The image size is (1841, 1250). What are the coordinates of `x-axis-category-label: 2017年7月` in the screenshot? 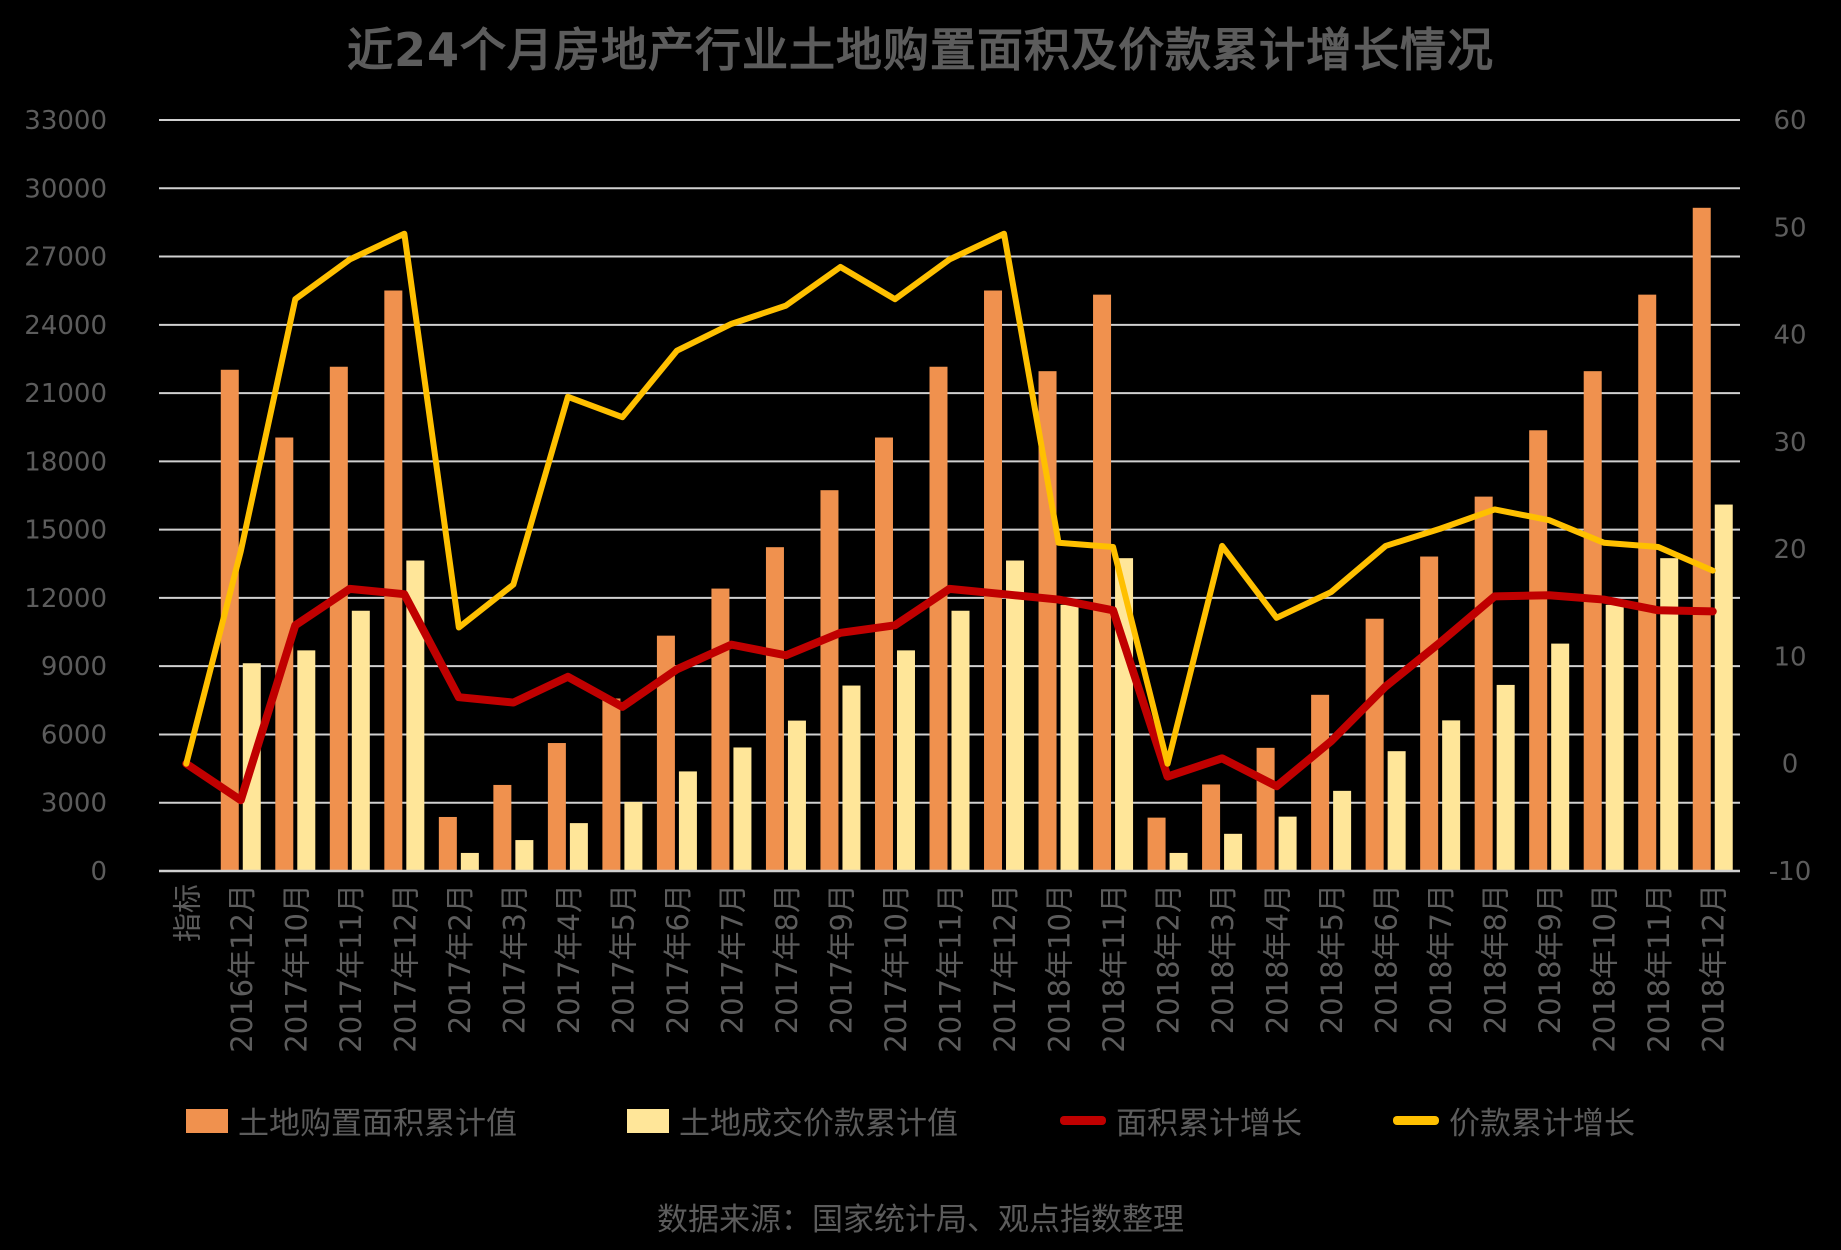 It's located at (732, 959).